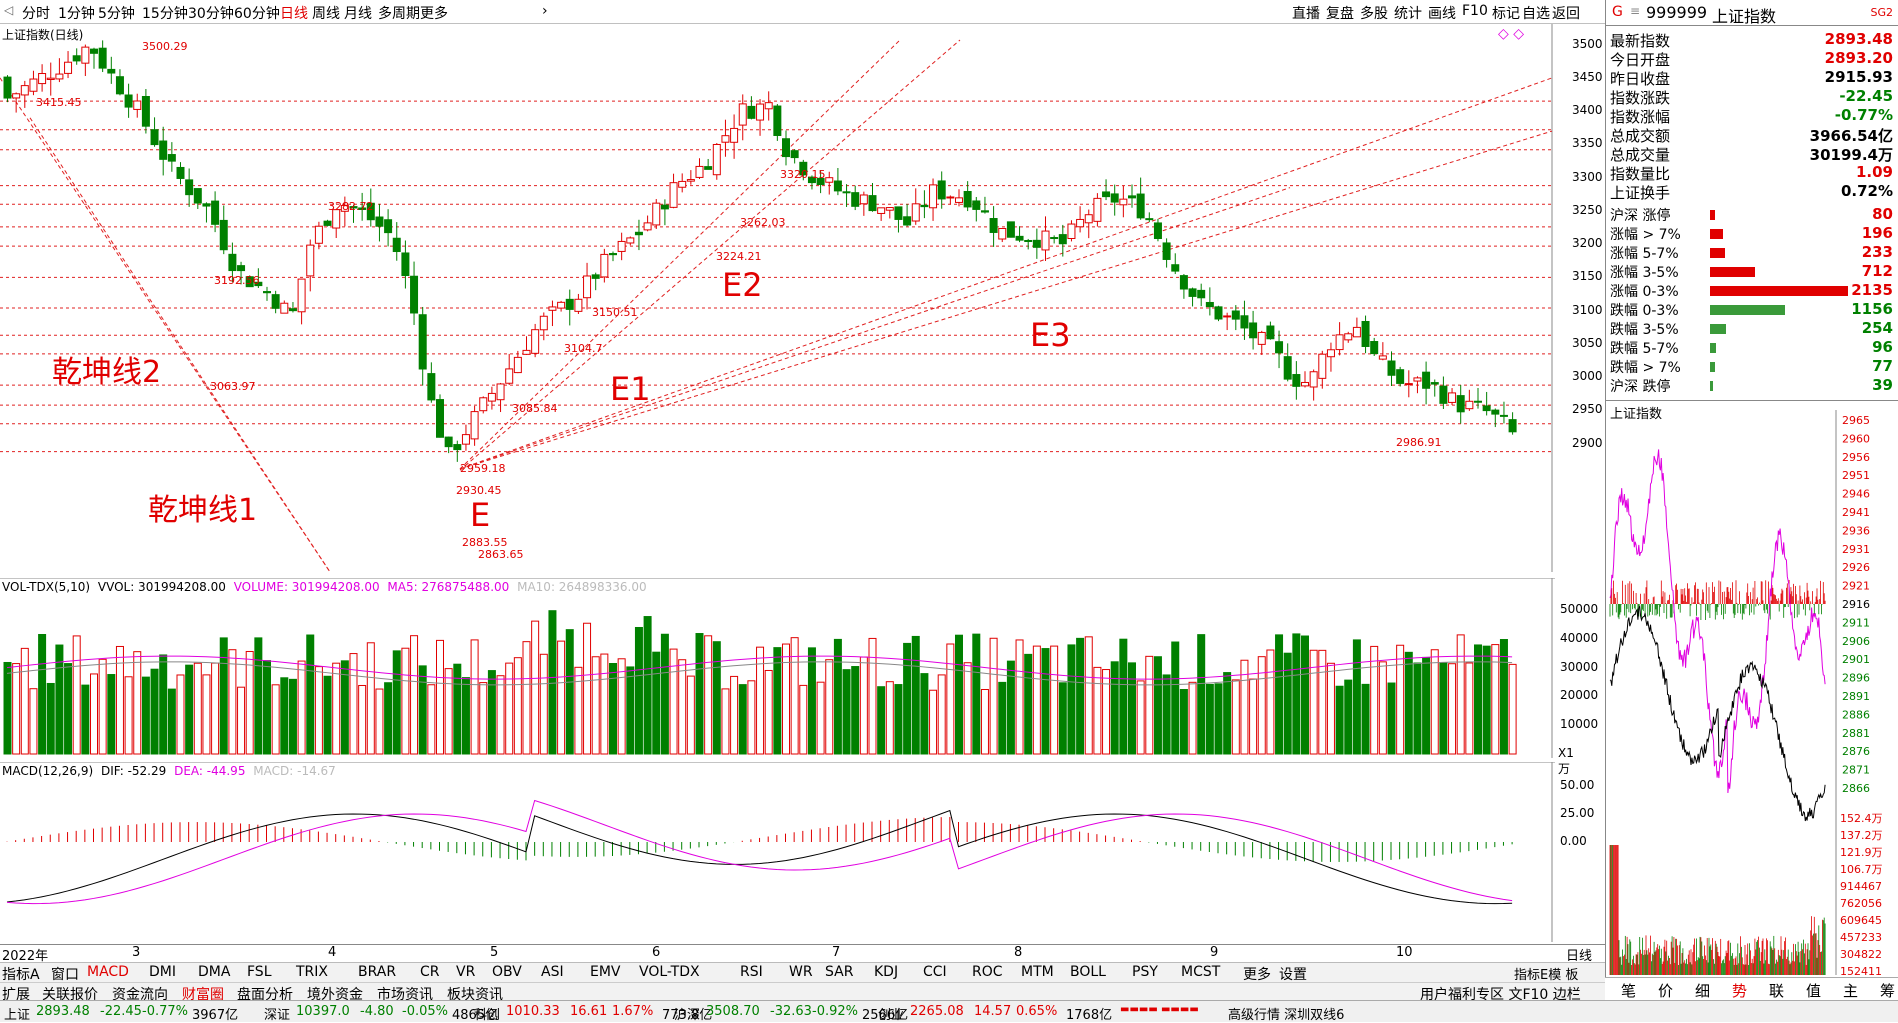  What do you see at coordinates (545, 11) in the screenshot?
I see `chevron-right-icon: ›` at bounding box center [545, 11].